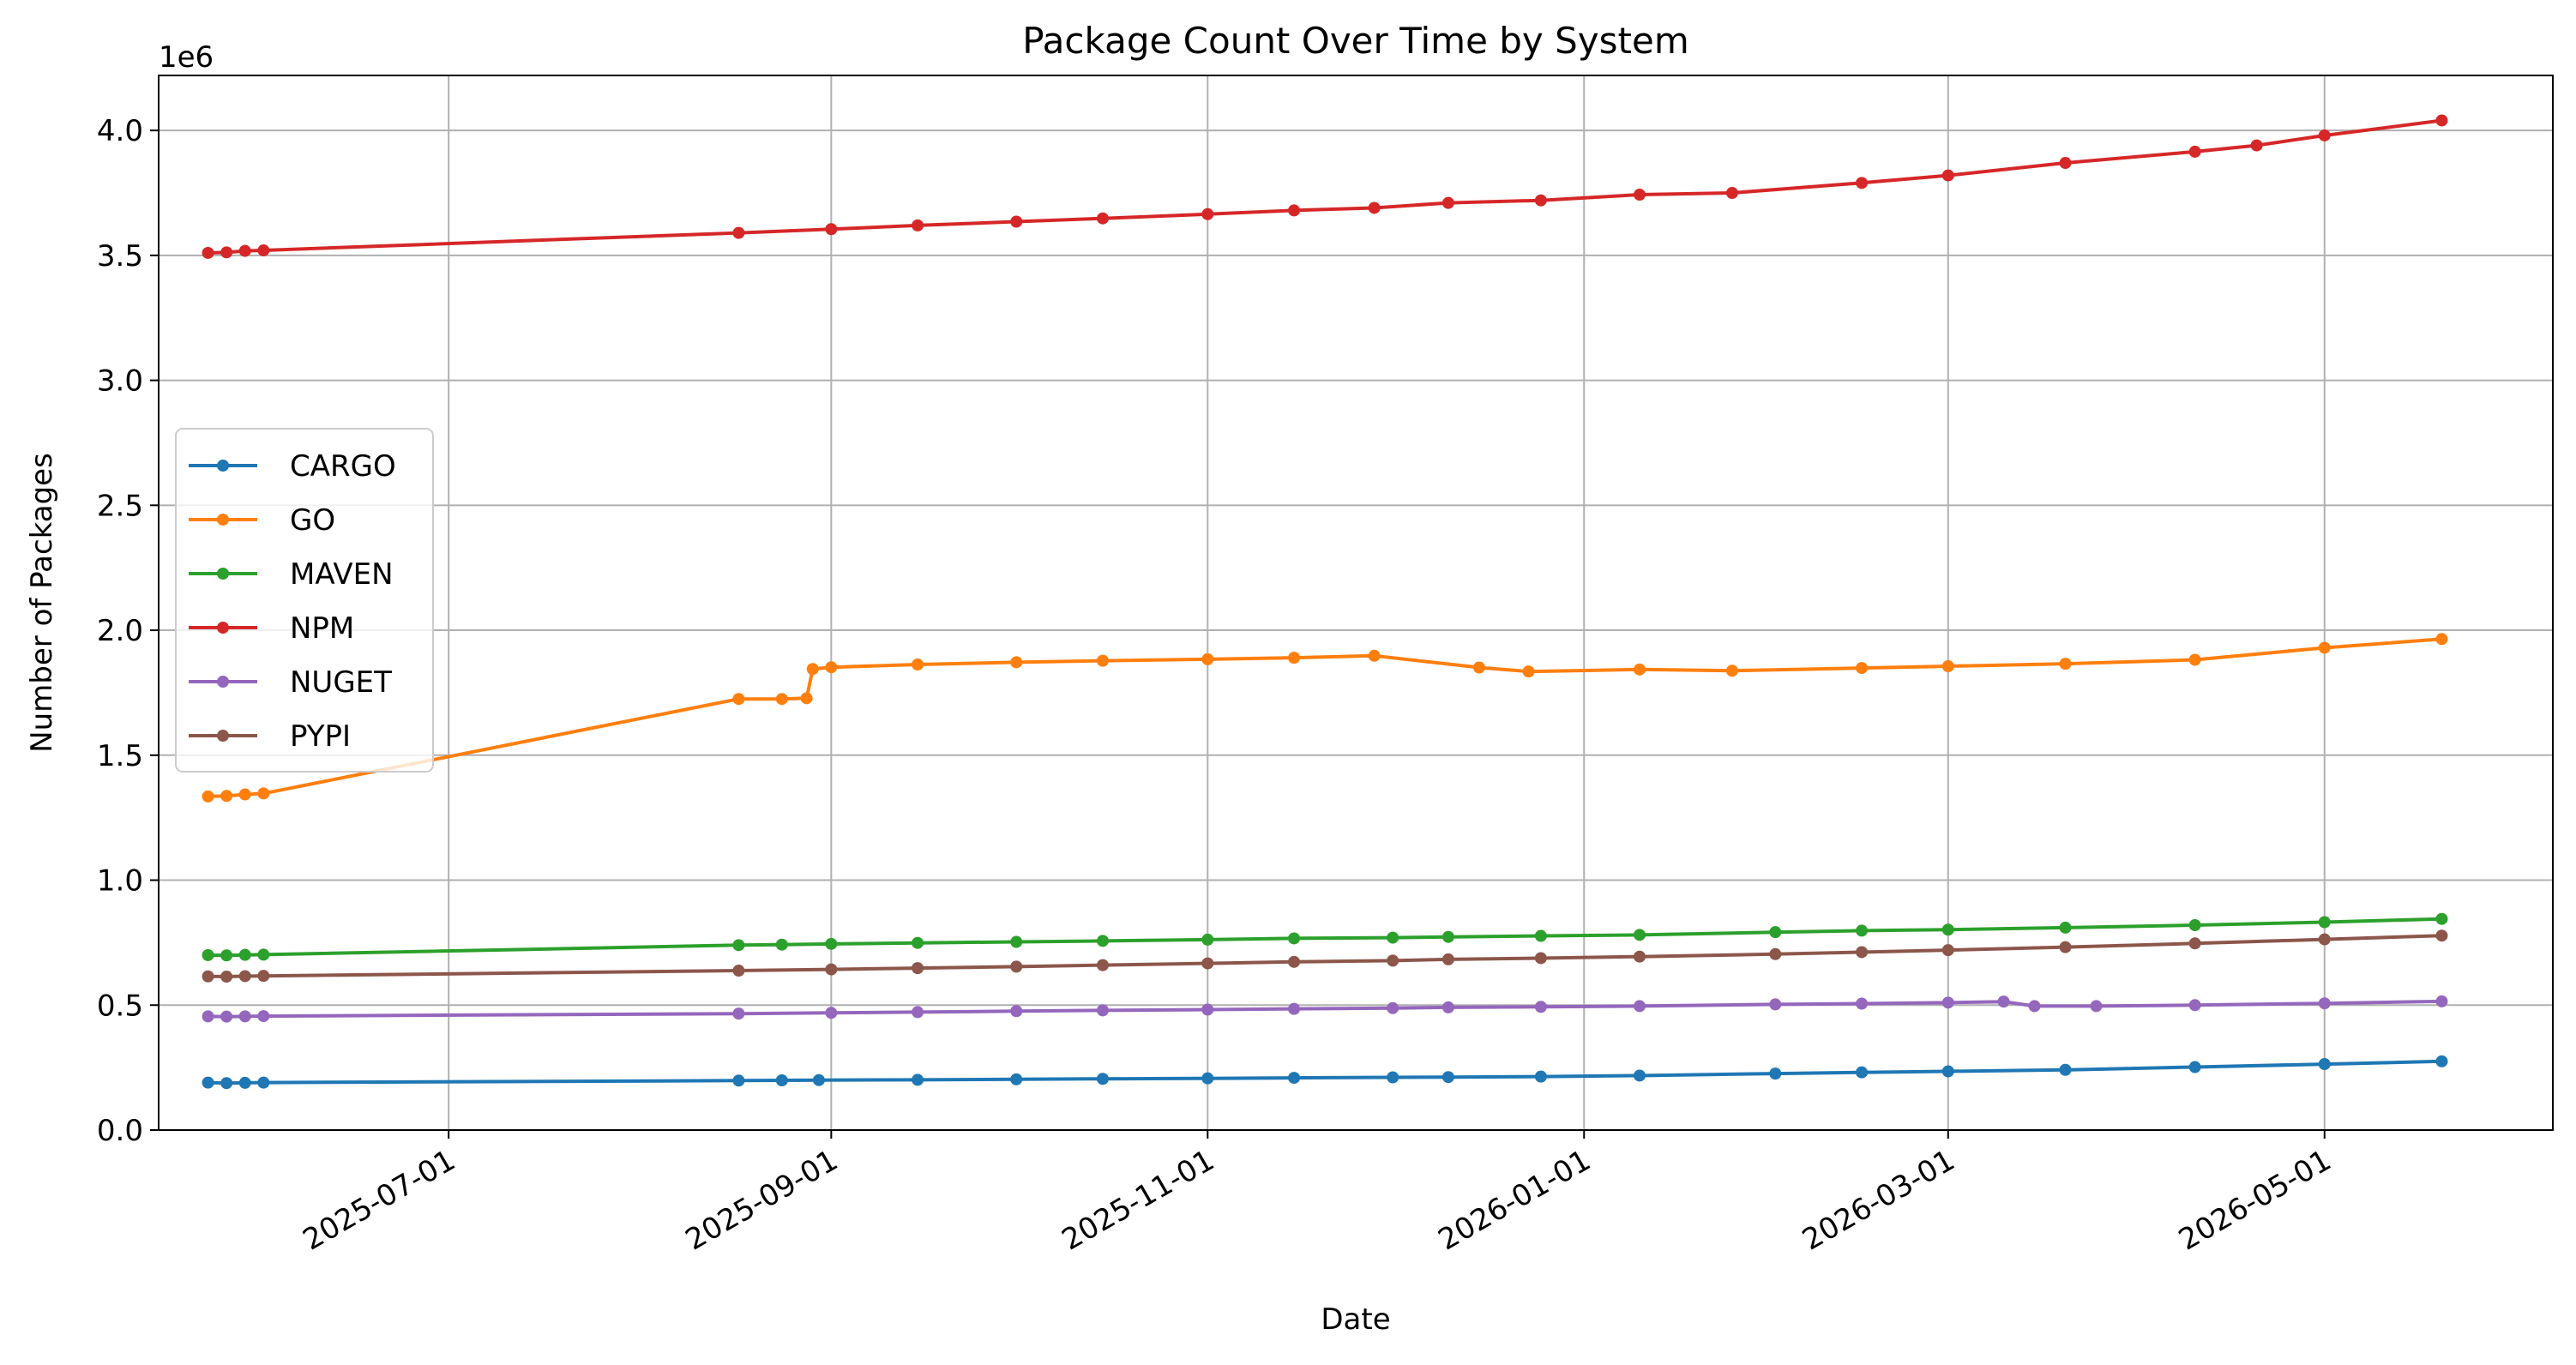 The image size is (2576, 1365). I want to click on legend-box, so click(304, 600).